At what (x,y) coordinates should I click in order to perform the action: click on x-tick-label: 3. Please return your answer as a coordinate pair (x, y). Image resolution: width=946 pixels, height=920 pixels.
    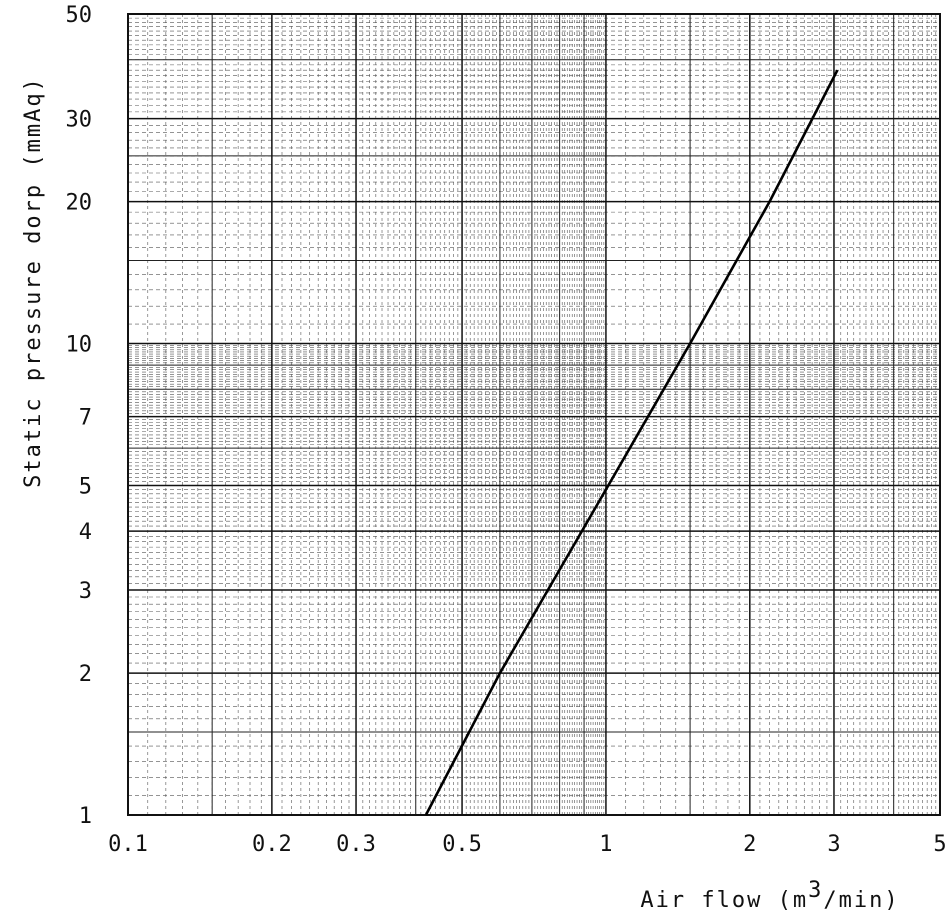
    Looking at the image, I should click on (833, 844).